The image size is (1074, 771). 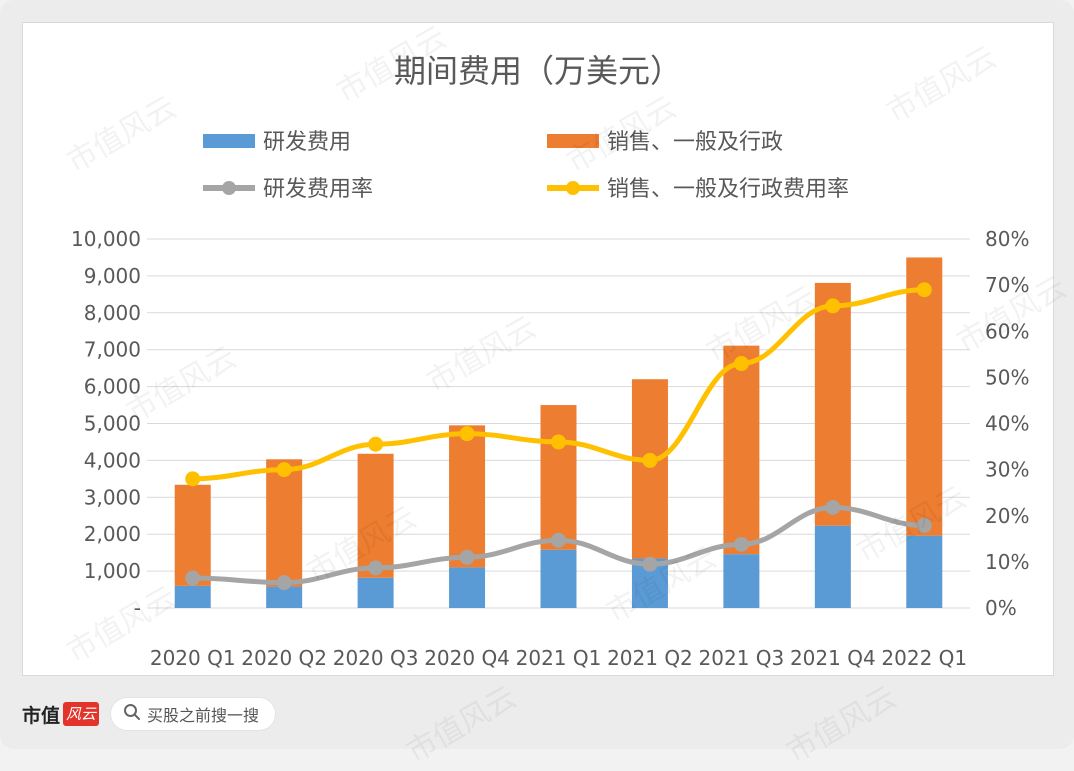 I want to click on y-left-tick-label: 6,000, so click(x=112, y=387).